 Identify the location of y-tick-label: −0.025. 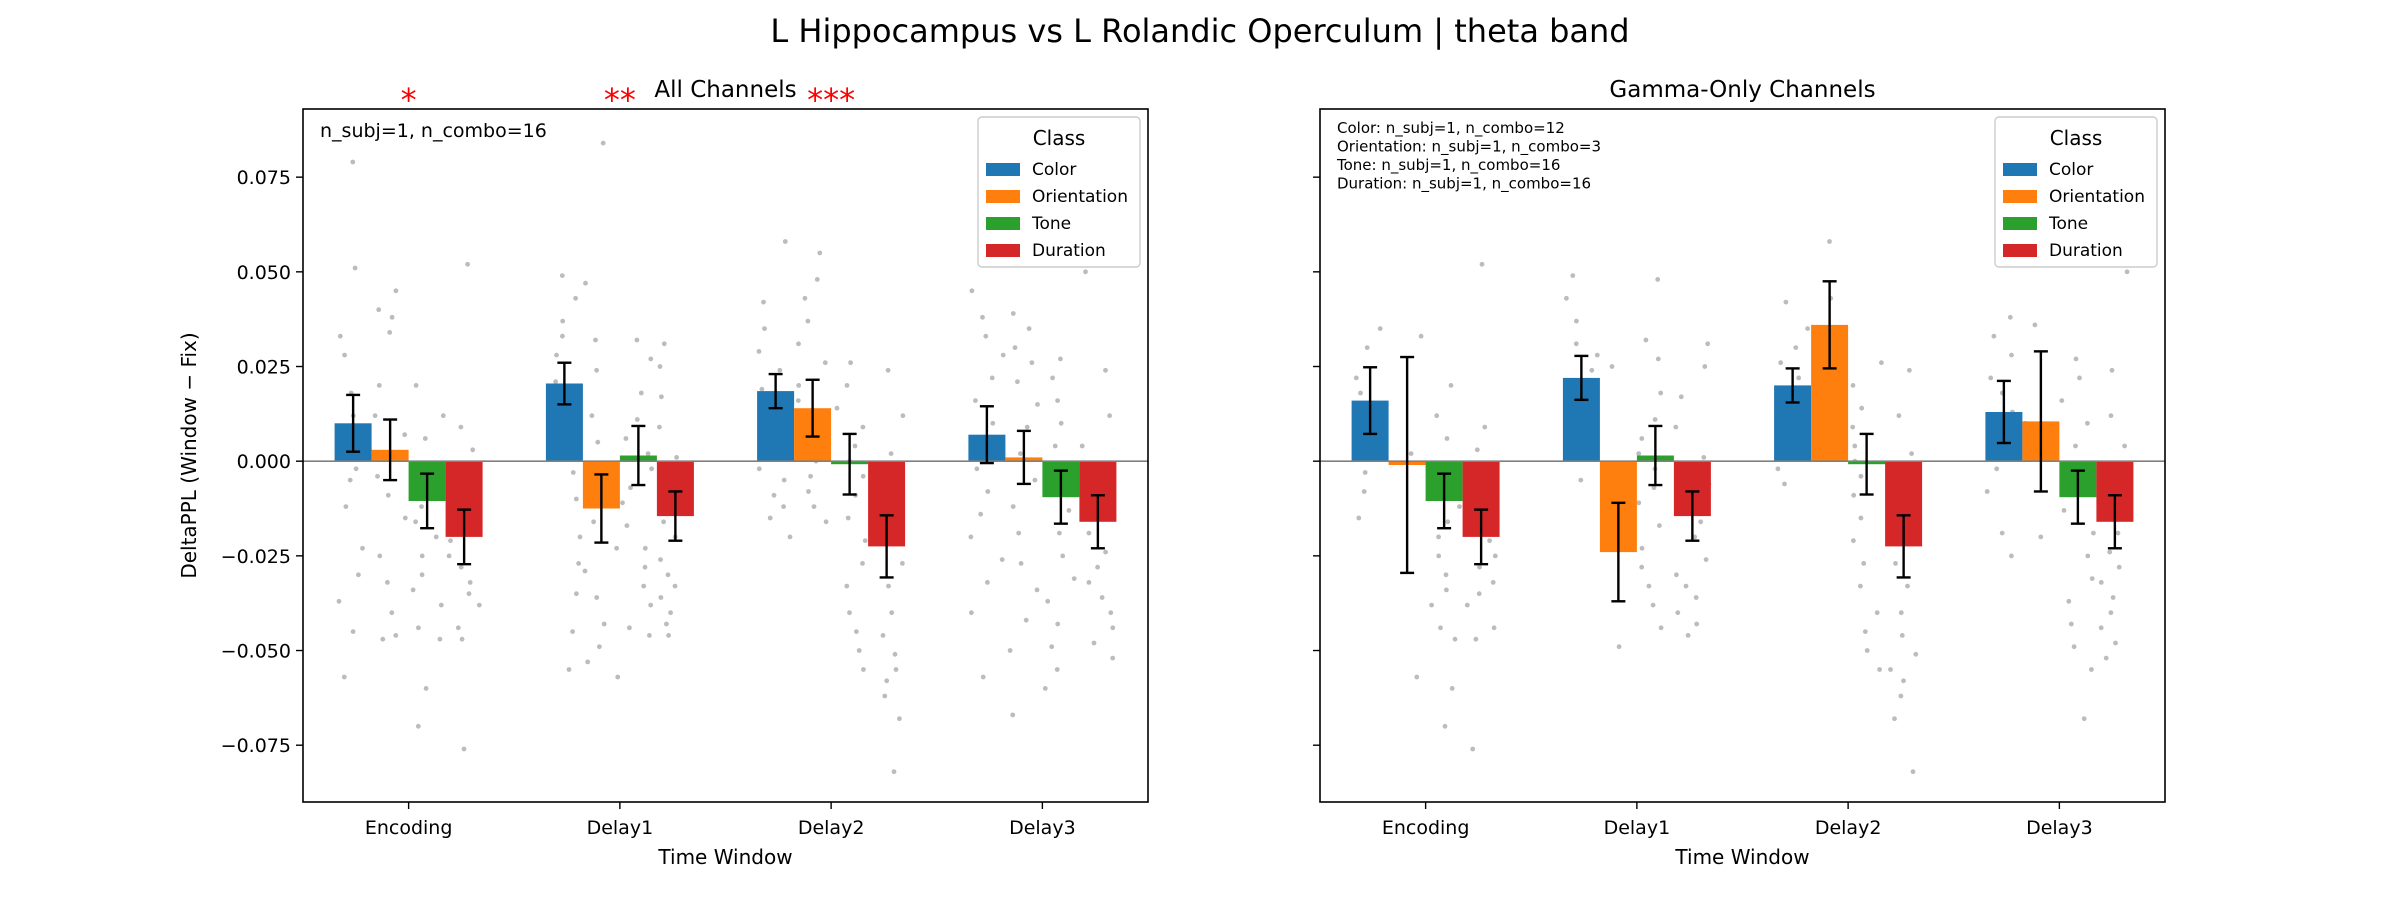
(256, 557).